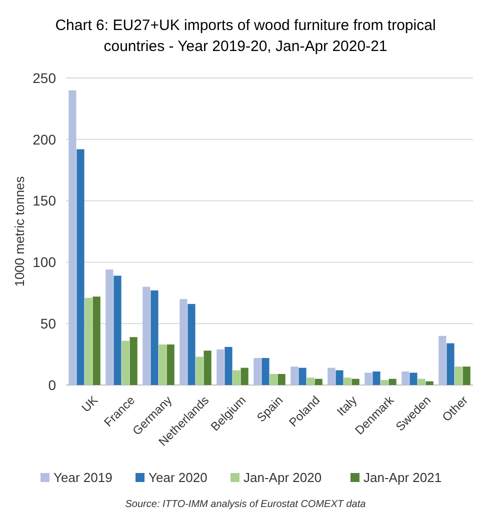  I want to click on y-tick-label: 250, so click(44, 78).